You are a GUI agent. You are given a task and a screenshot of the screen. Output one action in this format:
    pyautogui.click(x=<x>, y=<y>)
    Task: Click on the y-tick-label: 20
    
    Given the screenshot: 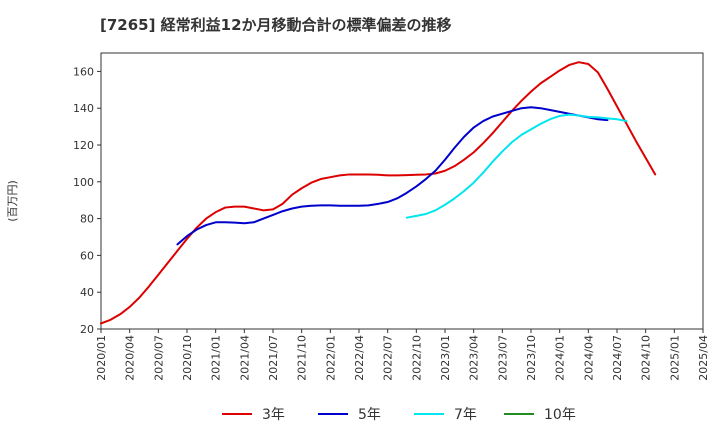 What is the action you would take?
    pyautogui.click(x=87, y=329)
    